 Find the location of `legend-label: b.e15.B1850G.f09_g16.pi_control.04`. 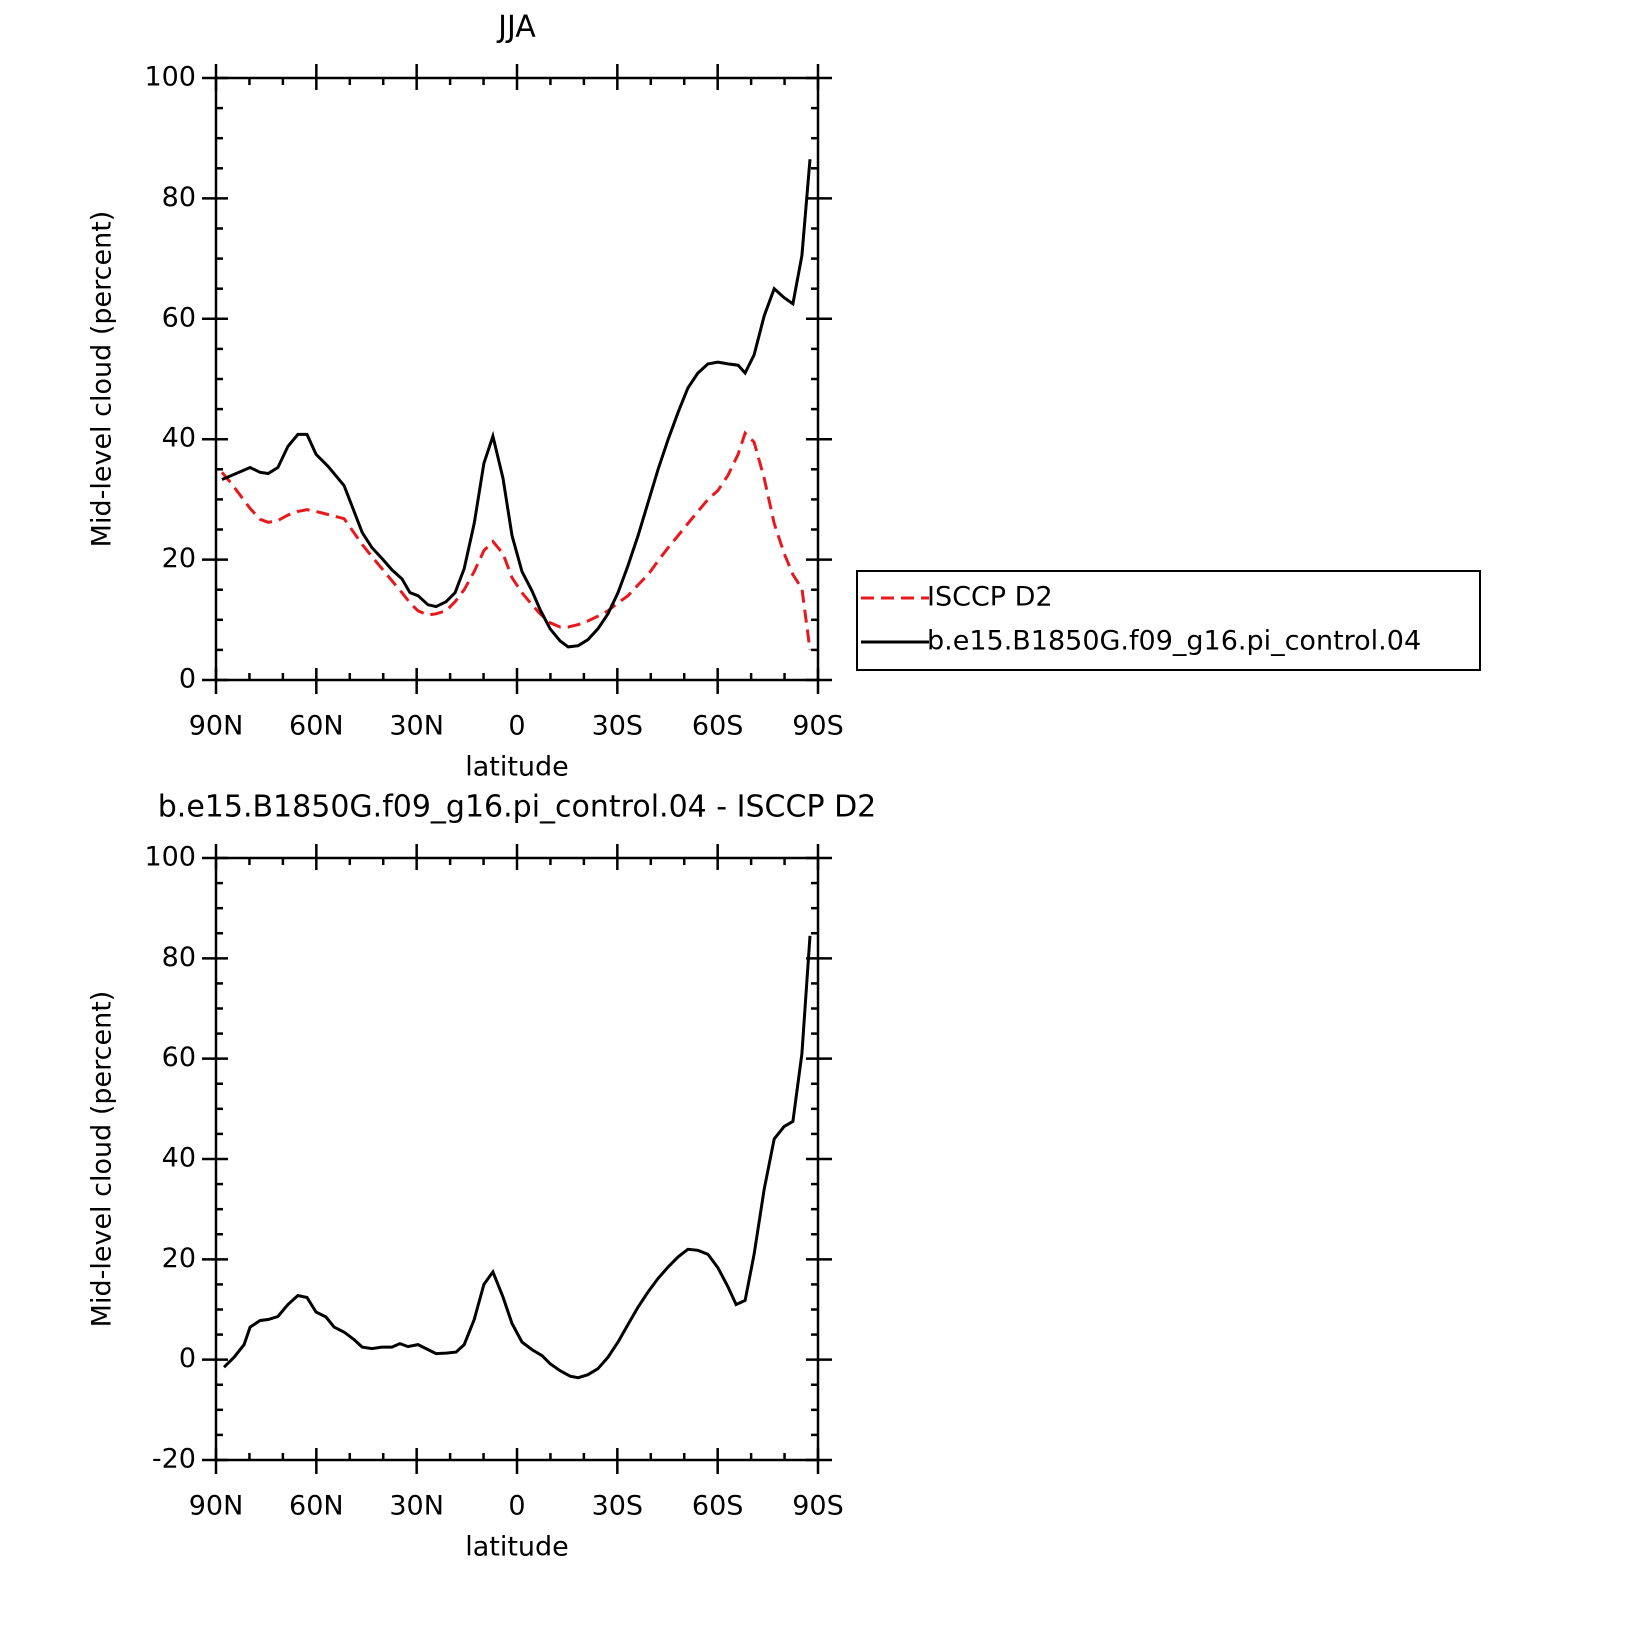

legend-label: b.e15.B1850G.f09_g16.pi_control.04 is located at coordinates (1174, 641).